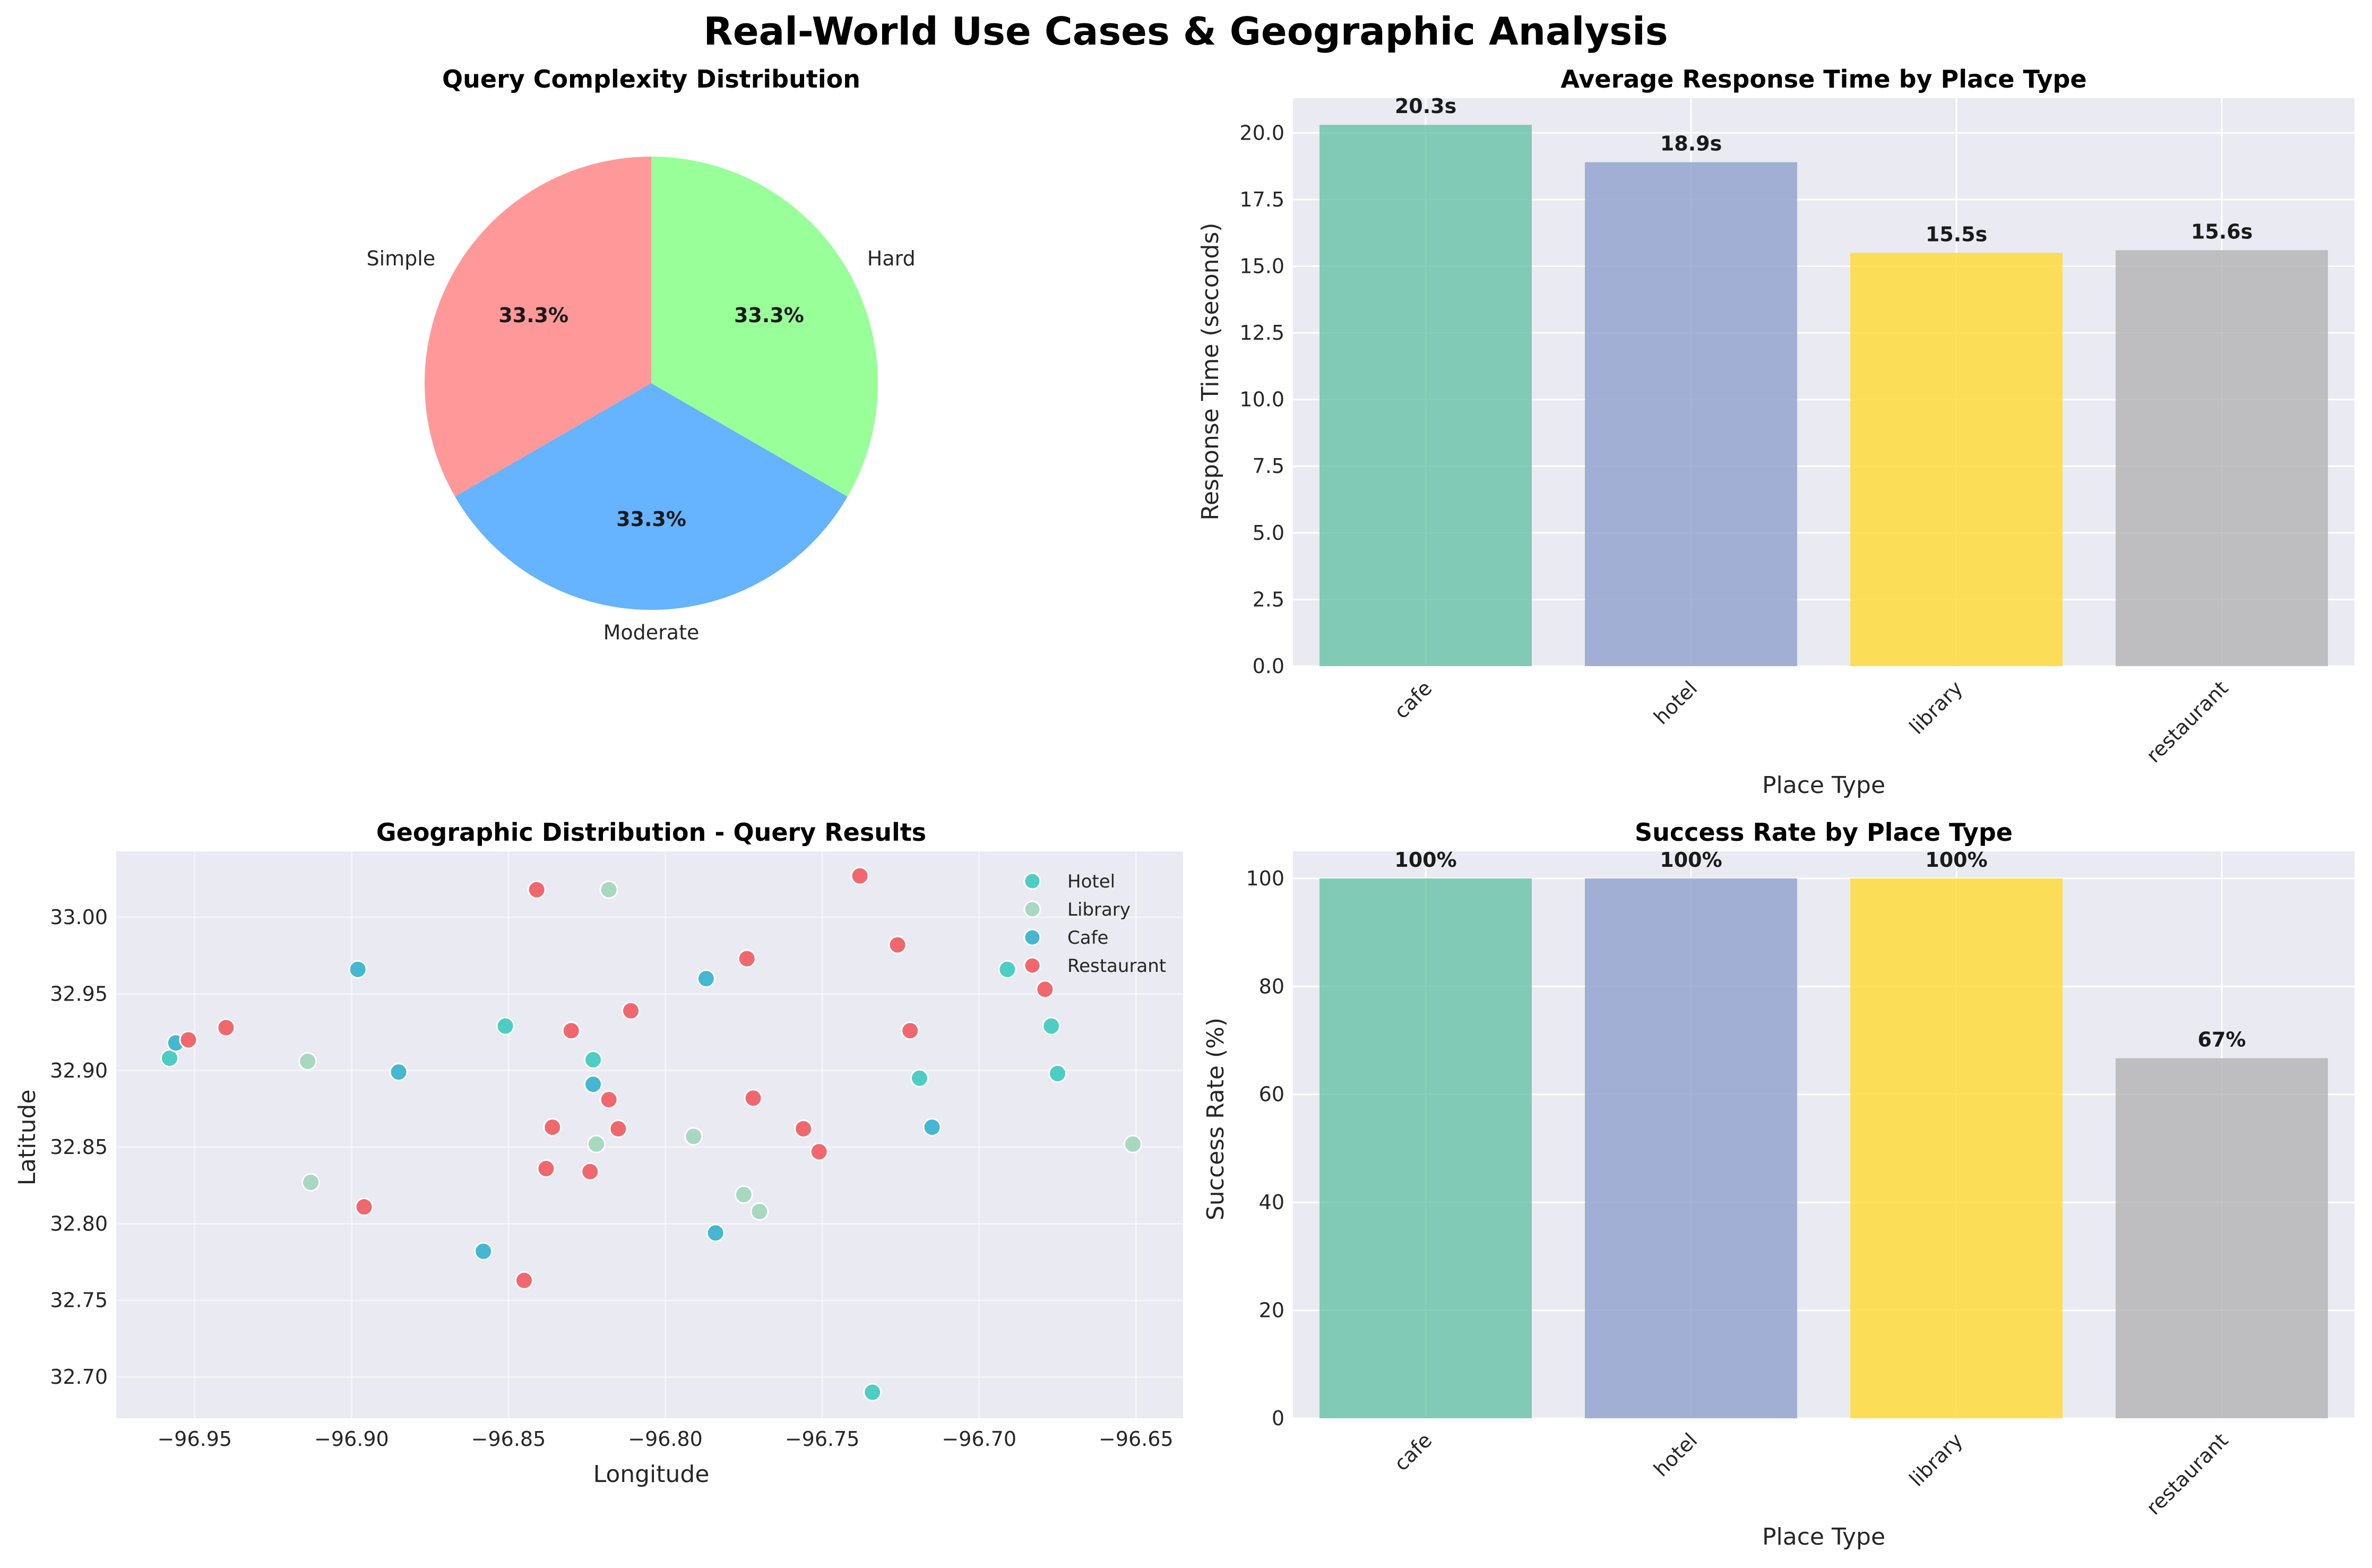 The image size is (2372, 1568). I want to click on response-time-xtick-label-cafe: cafe, so click(1413, 700).